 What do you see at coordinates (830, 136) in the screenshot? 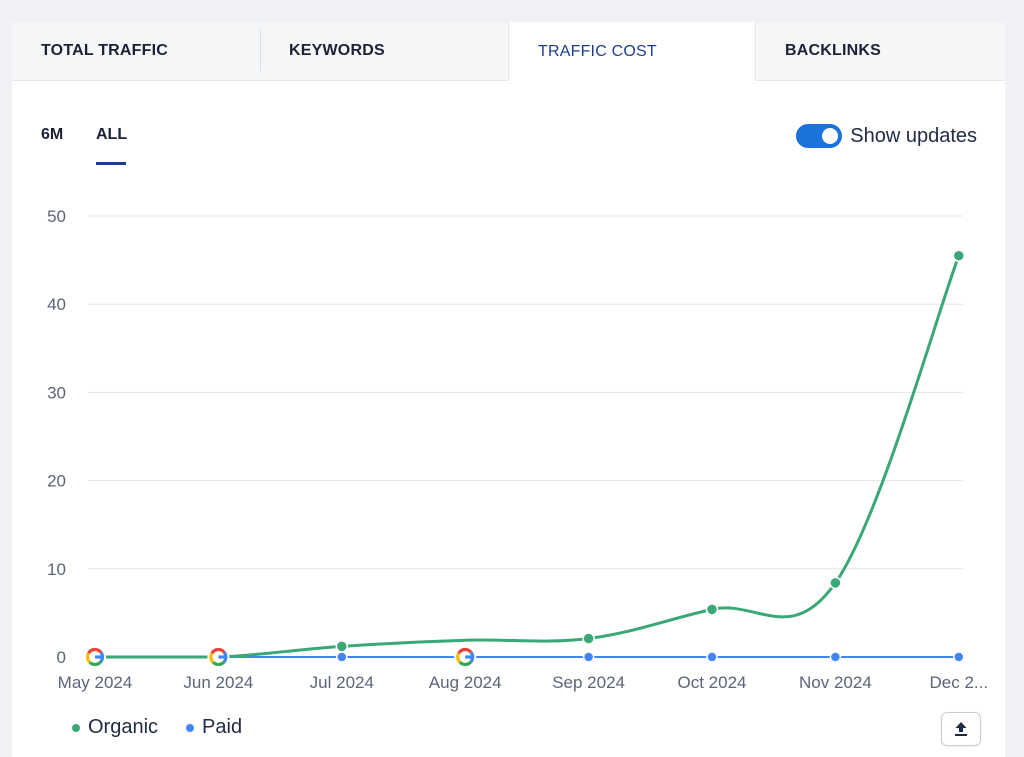
I see `toggle-knob` at bounding box center [830, 136].